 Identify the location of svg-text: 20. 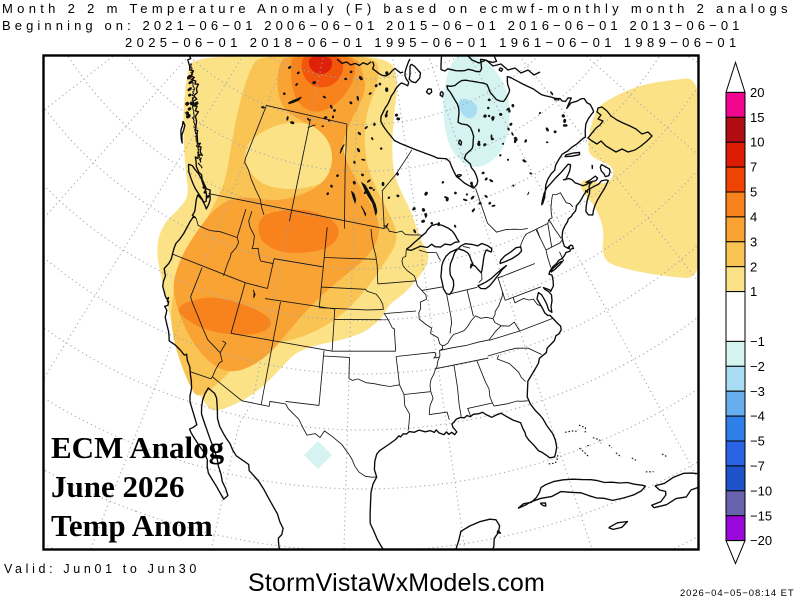
(757, 92).